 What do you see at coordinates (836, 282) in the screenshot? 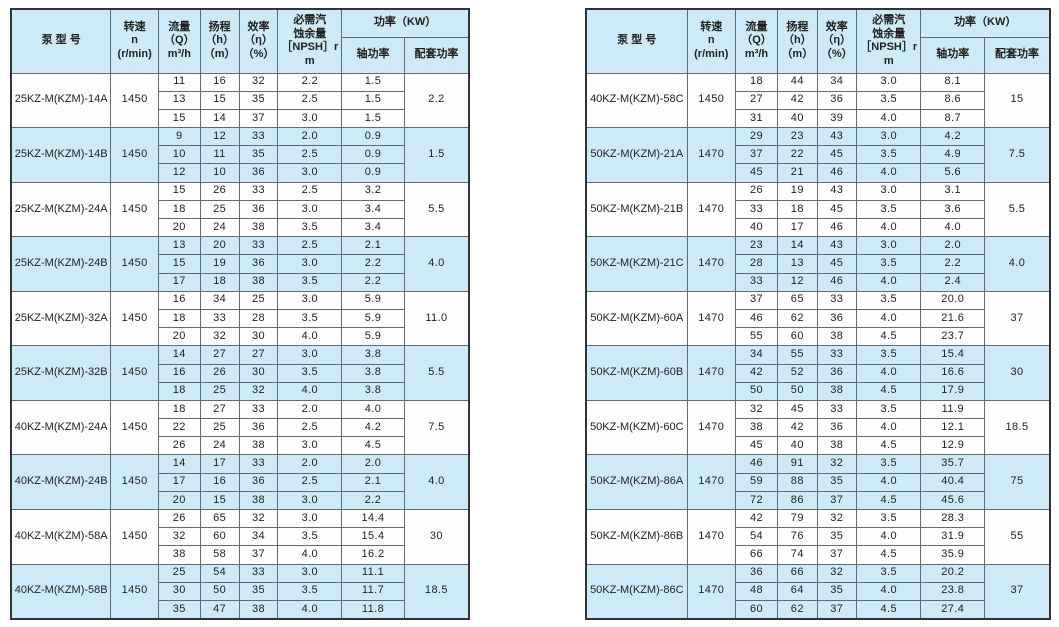
I see `efficiency-cell: 46` at bounding box center [836, 282].